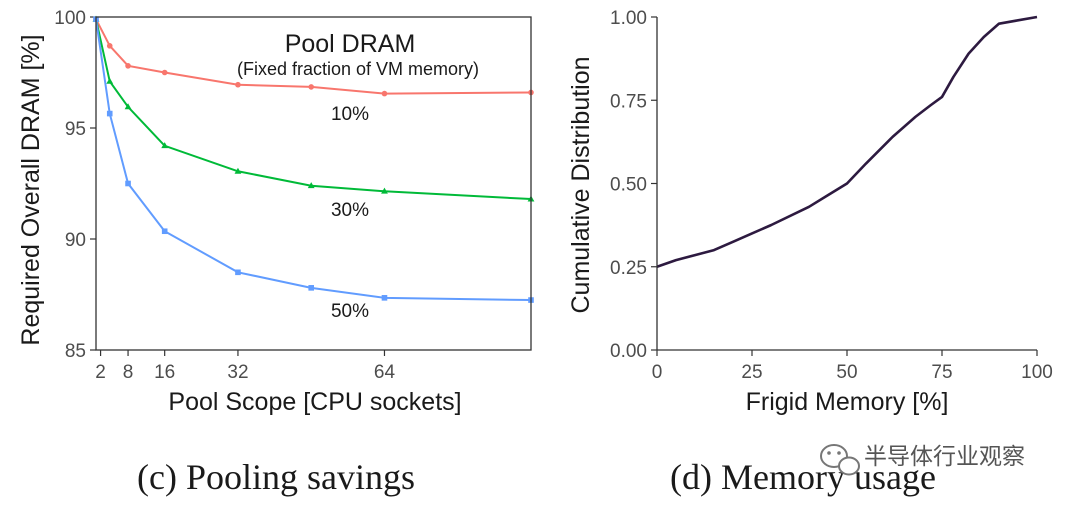 This screenshot has width=1080, height=507. Describe the element at coordinates (628, 268) in the screenshot. I see `right-y-tick-label: 0.25` at that location.